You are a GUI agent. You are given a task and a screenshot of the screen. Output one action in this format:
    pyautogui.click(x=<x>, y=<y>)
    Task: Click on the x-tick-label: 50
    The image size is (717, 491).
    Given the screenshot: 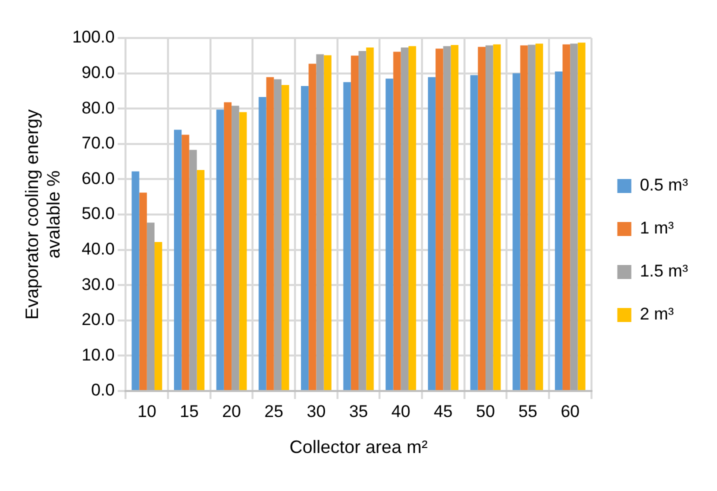 What is the action you would take?
    pyautogui.click(x=485, y=411)
    